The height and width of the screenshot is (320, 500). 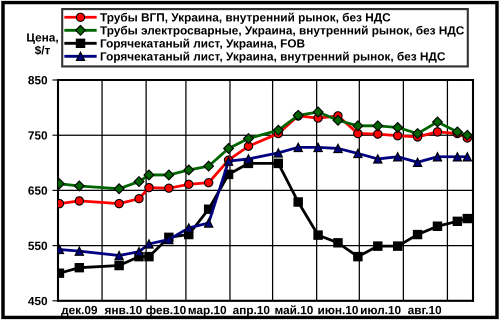 I want to click on x-tick-label: фев.10, so click(x=166, y=311).